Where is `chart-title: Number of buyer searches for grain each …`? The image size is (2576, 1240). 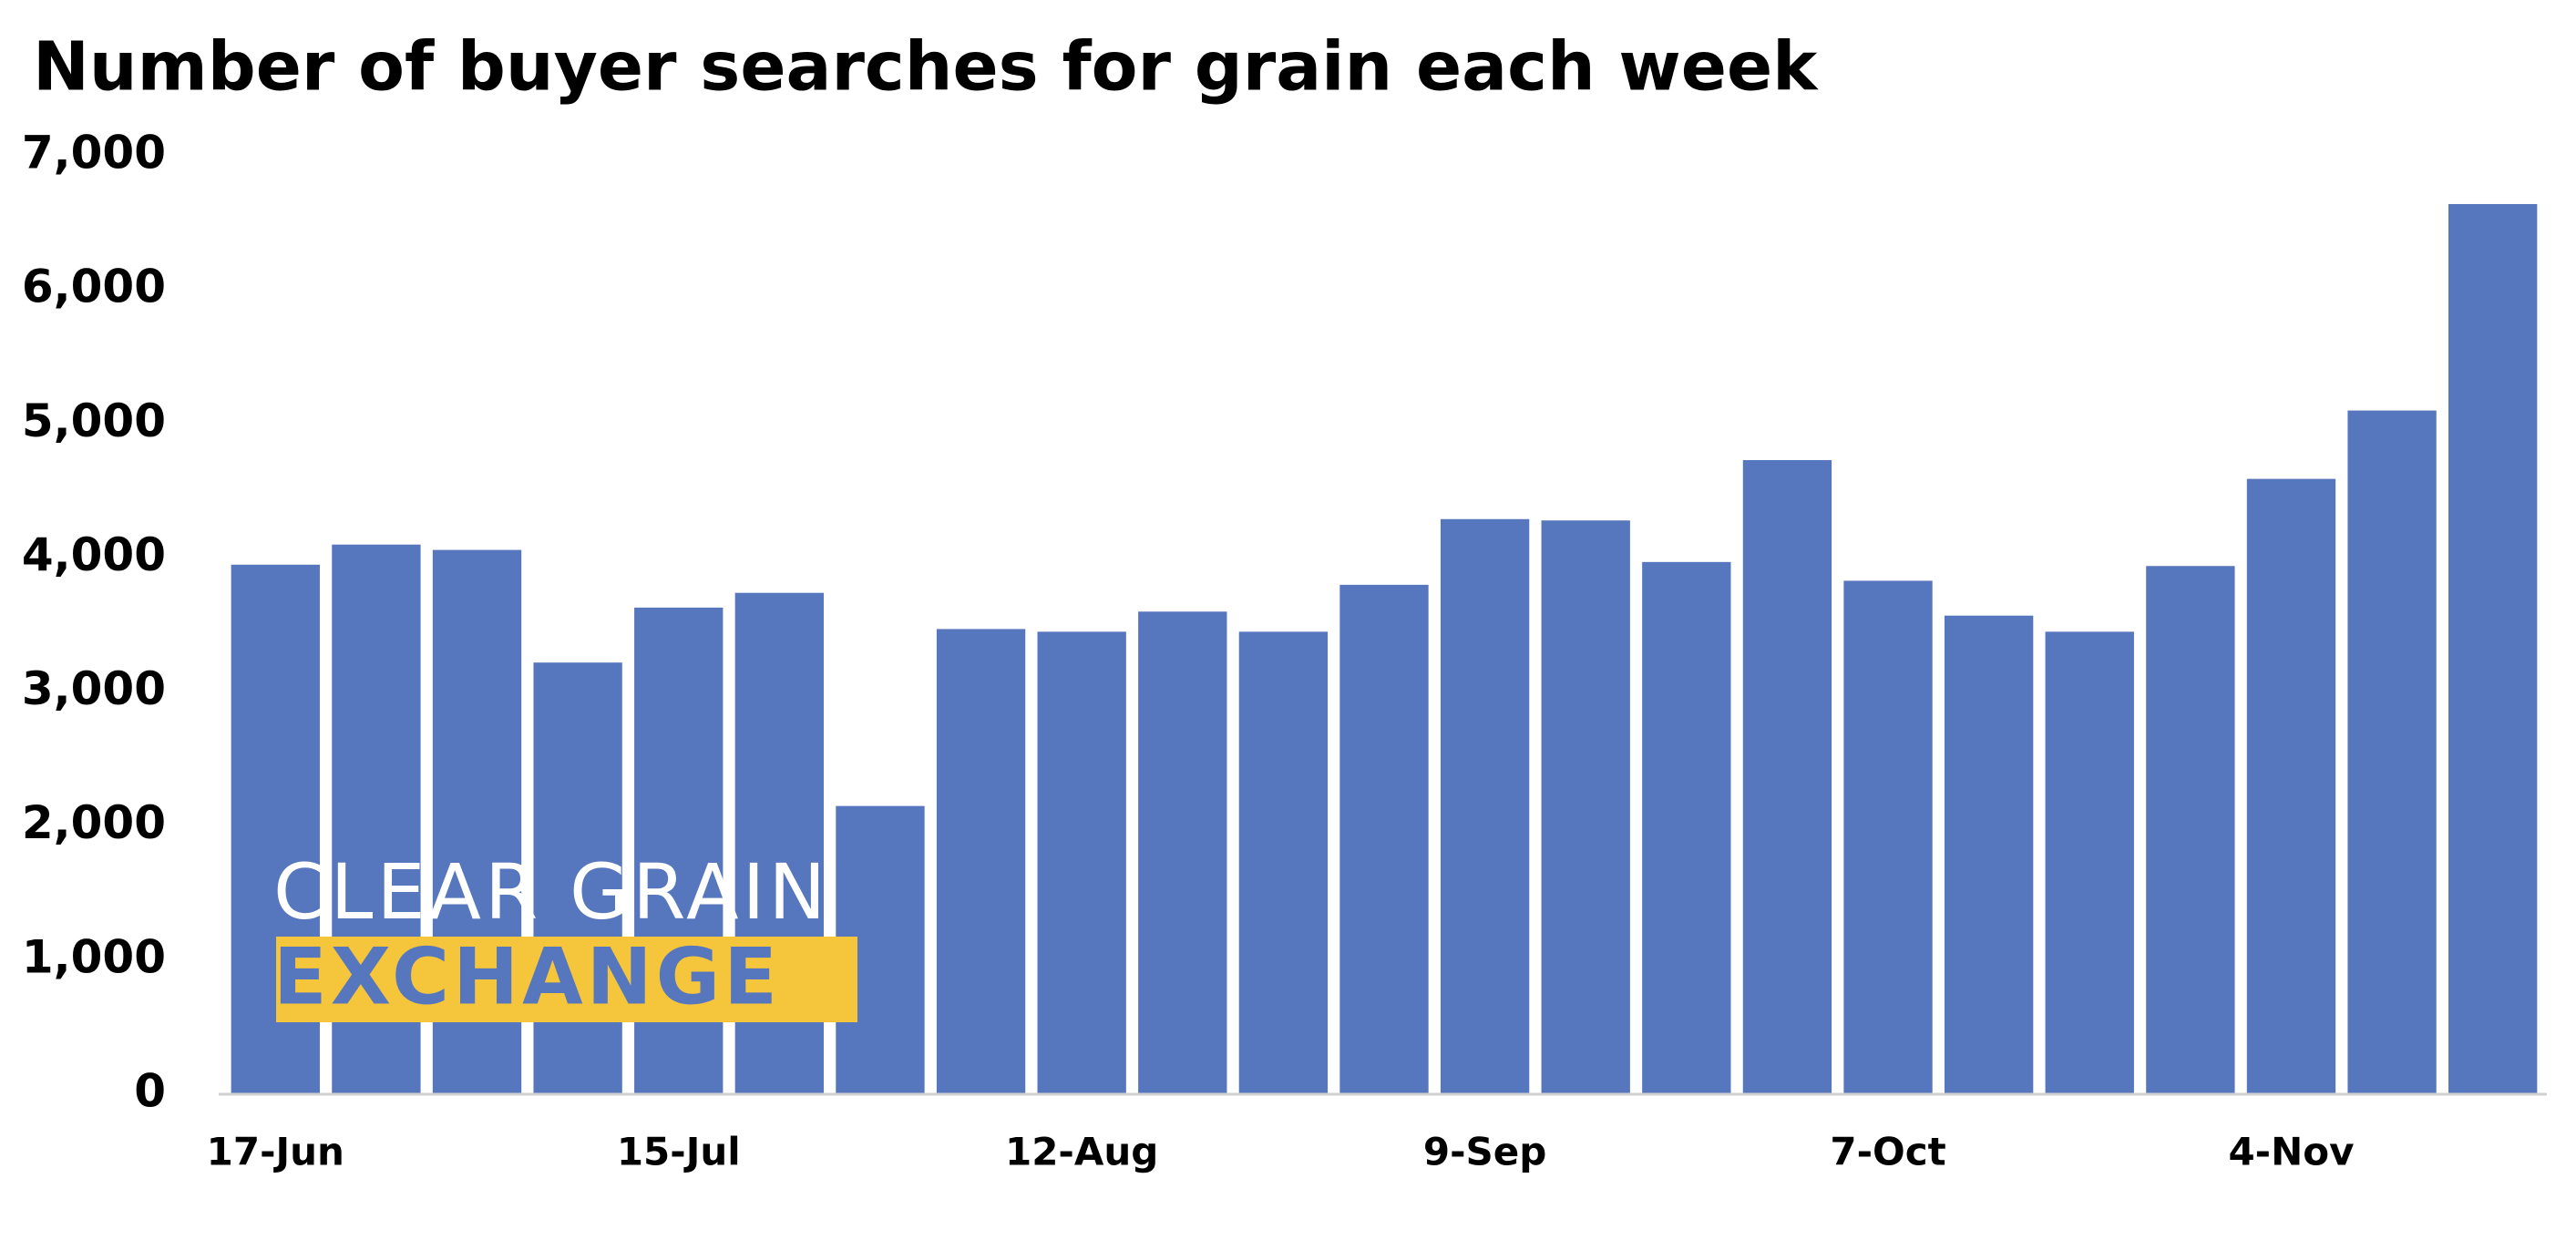 chart-title: Number of buyer searches for grain each … is located at coordinates (926, 67).